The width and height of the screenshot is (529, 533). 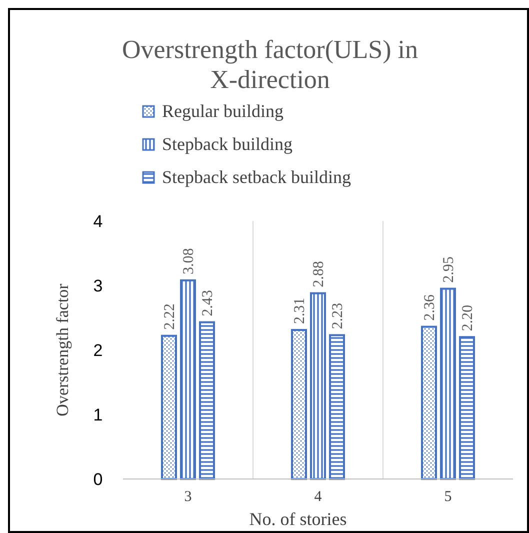 What do you see at coordinates (98, 479) in the screenshot?
I see `y-tick-label: 0` at bounding box center [98, 479].